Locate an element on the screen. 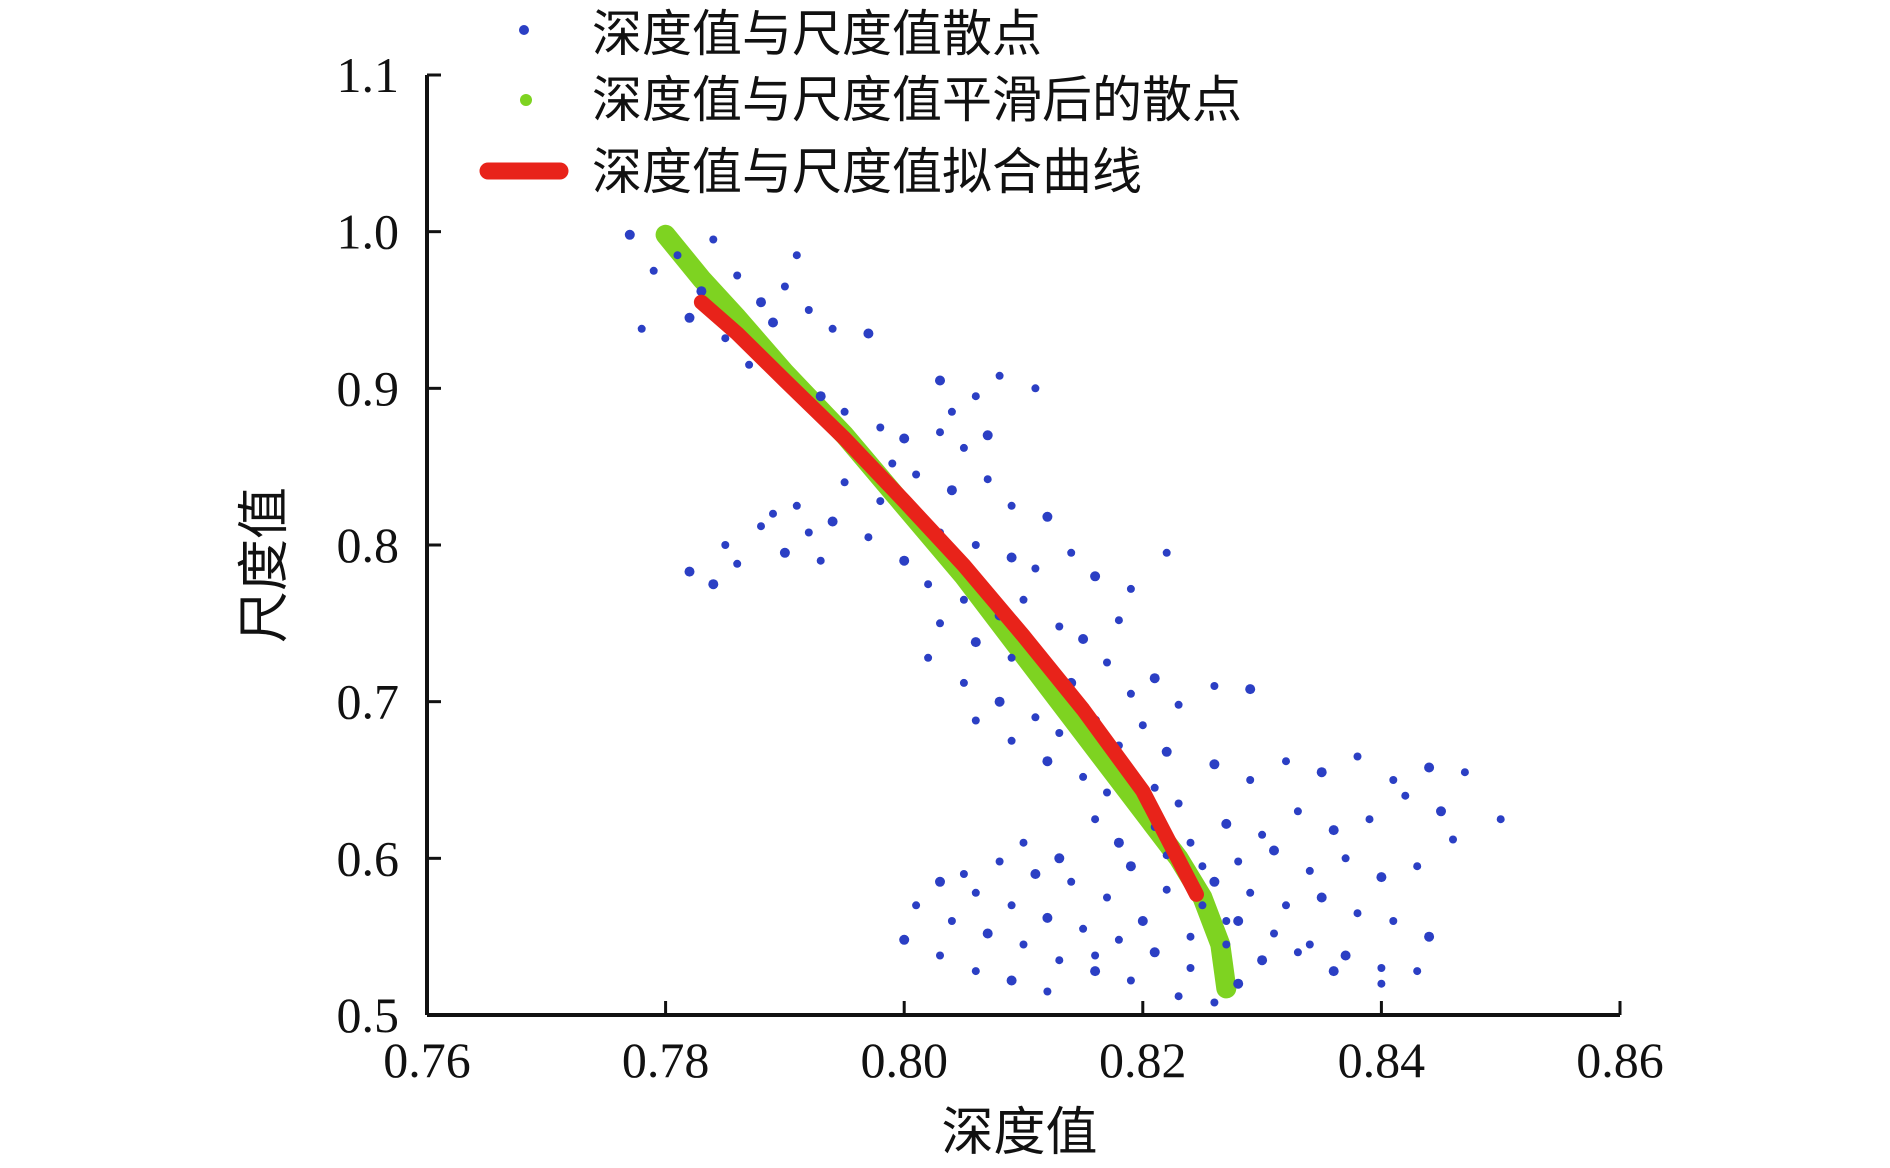  x-tick-label: 0.76 is located at coordinates (427, 1060).